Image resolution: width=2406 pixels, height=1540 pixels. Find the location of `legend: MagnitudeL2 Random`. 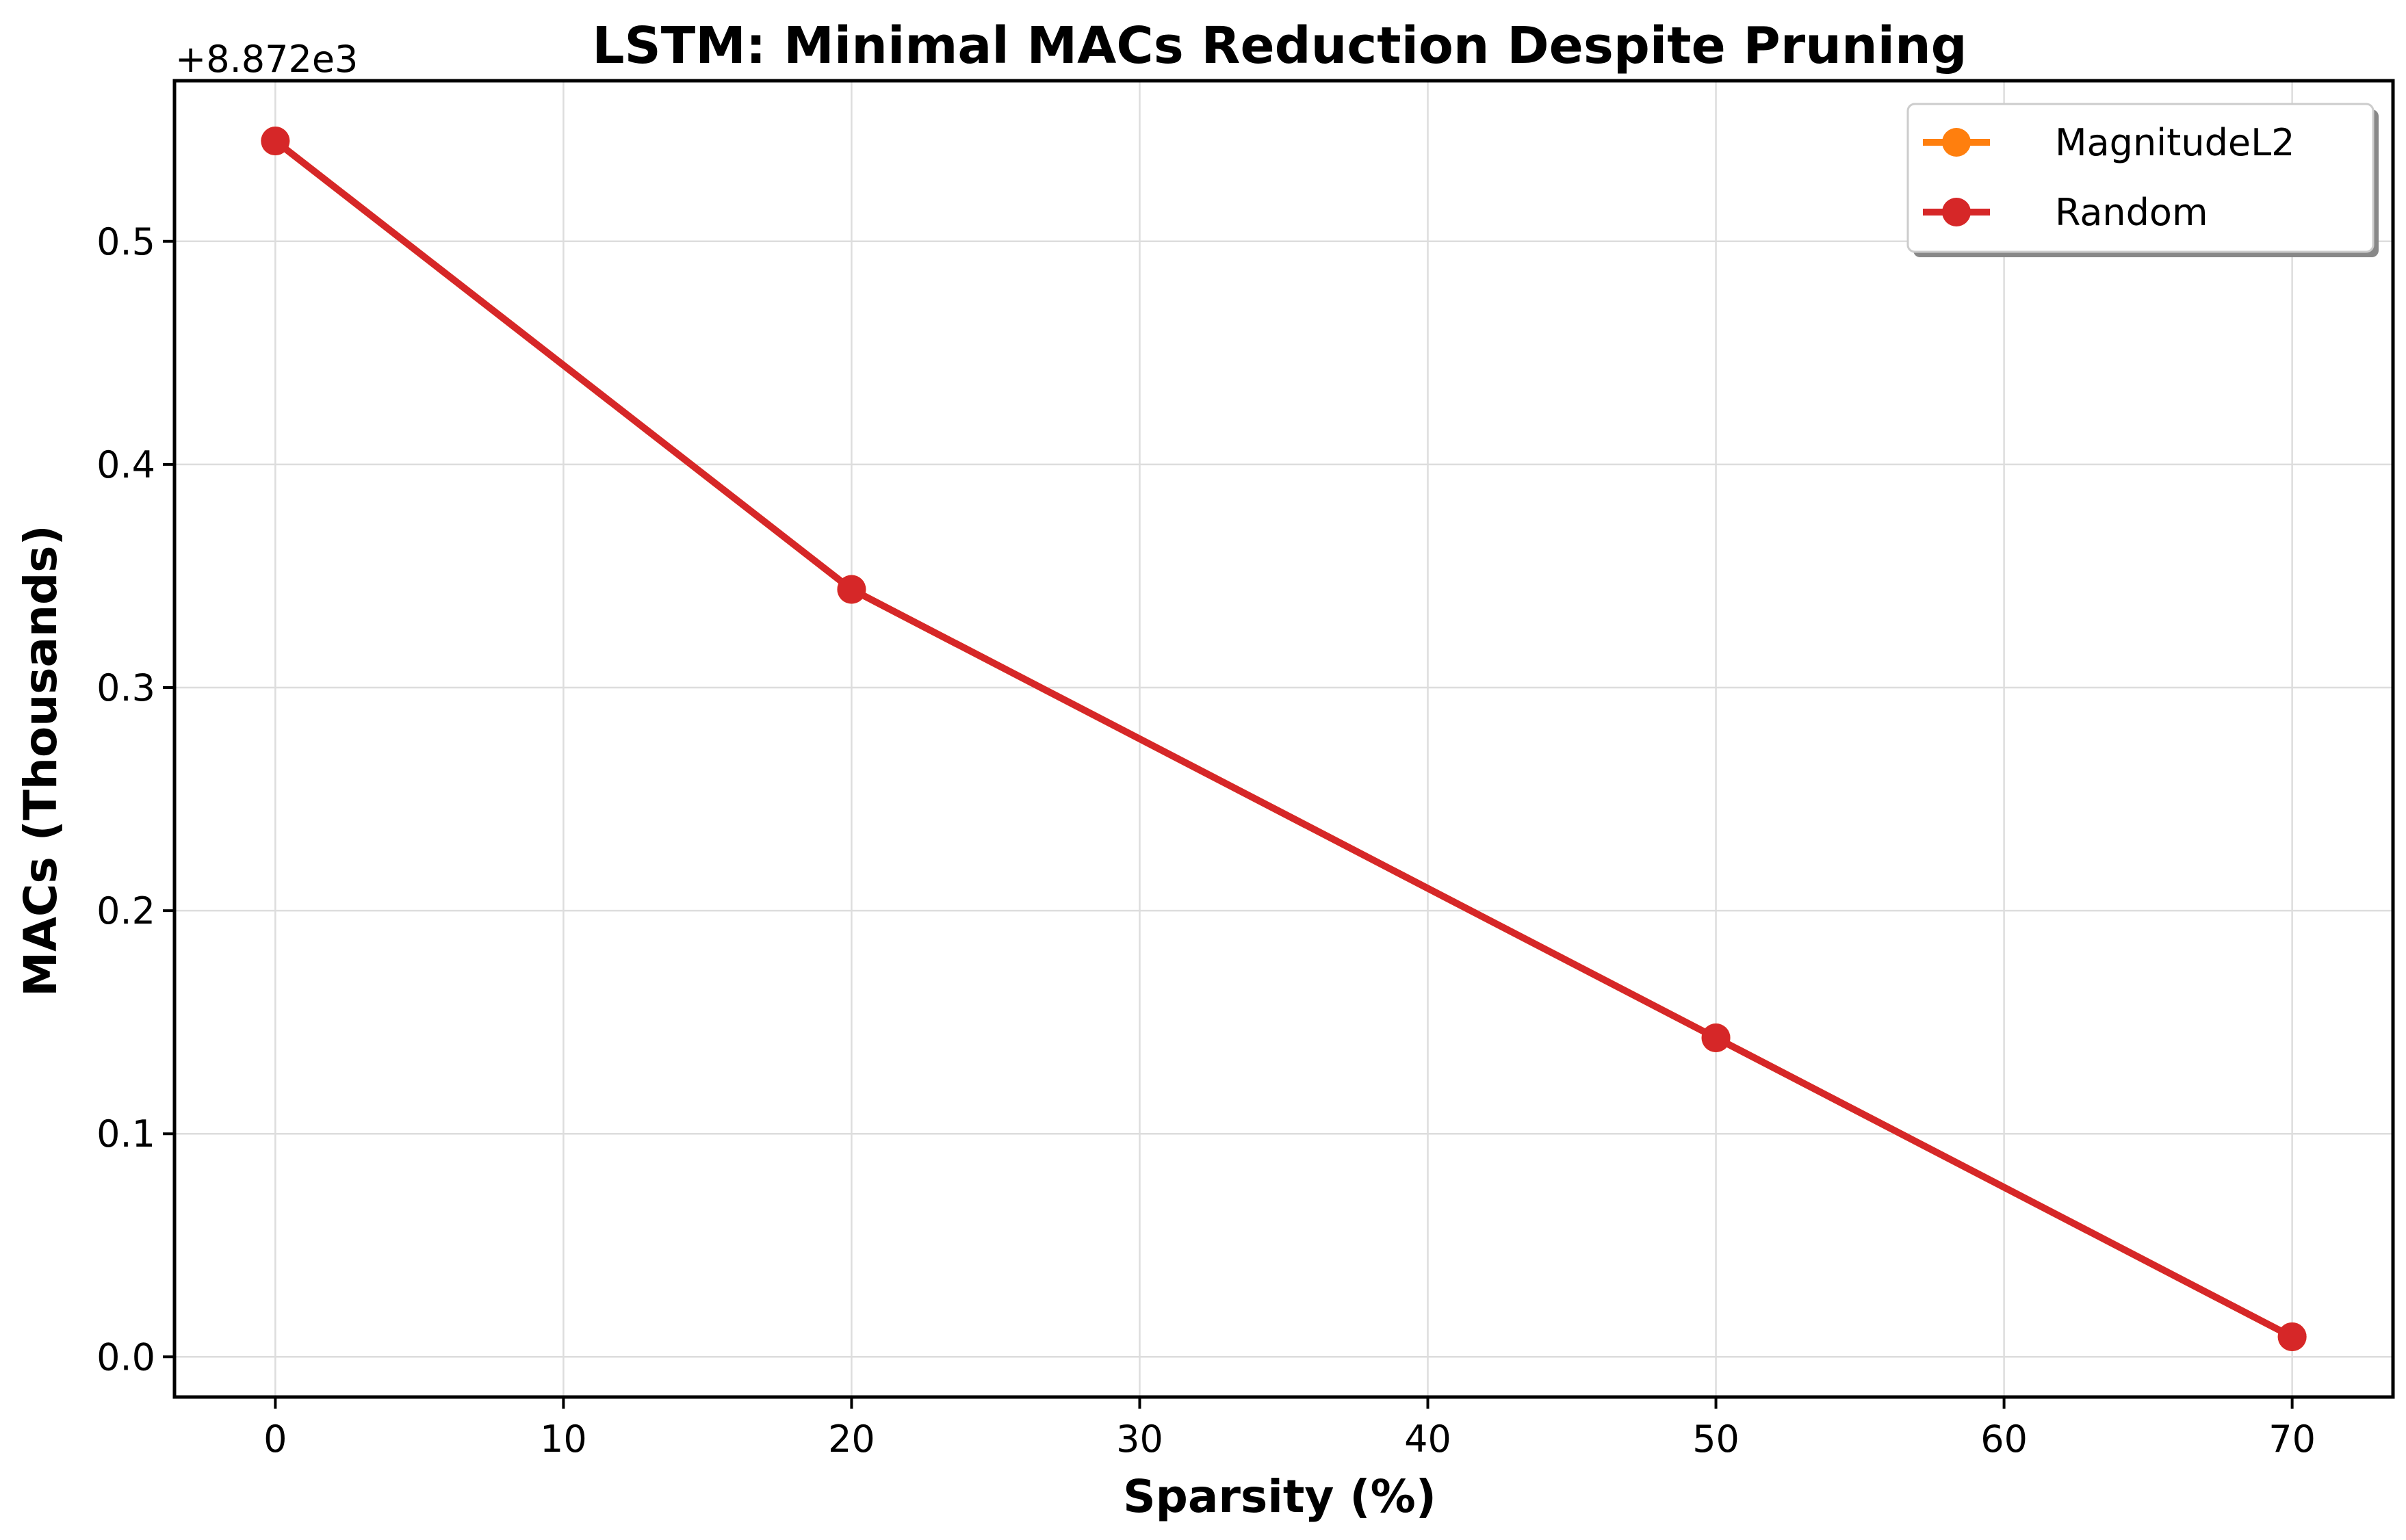

legend: MagnitudeL2 Random is located at coordinates (2142, 180).